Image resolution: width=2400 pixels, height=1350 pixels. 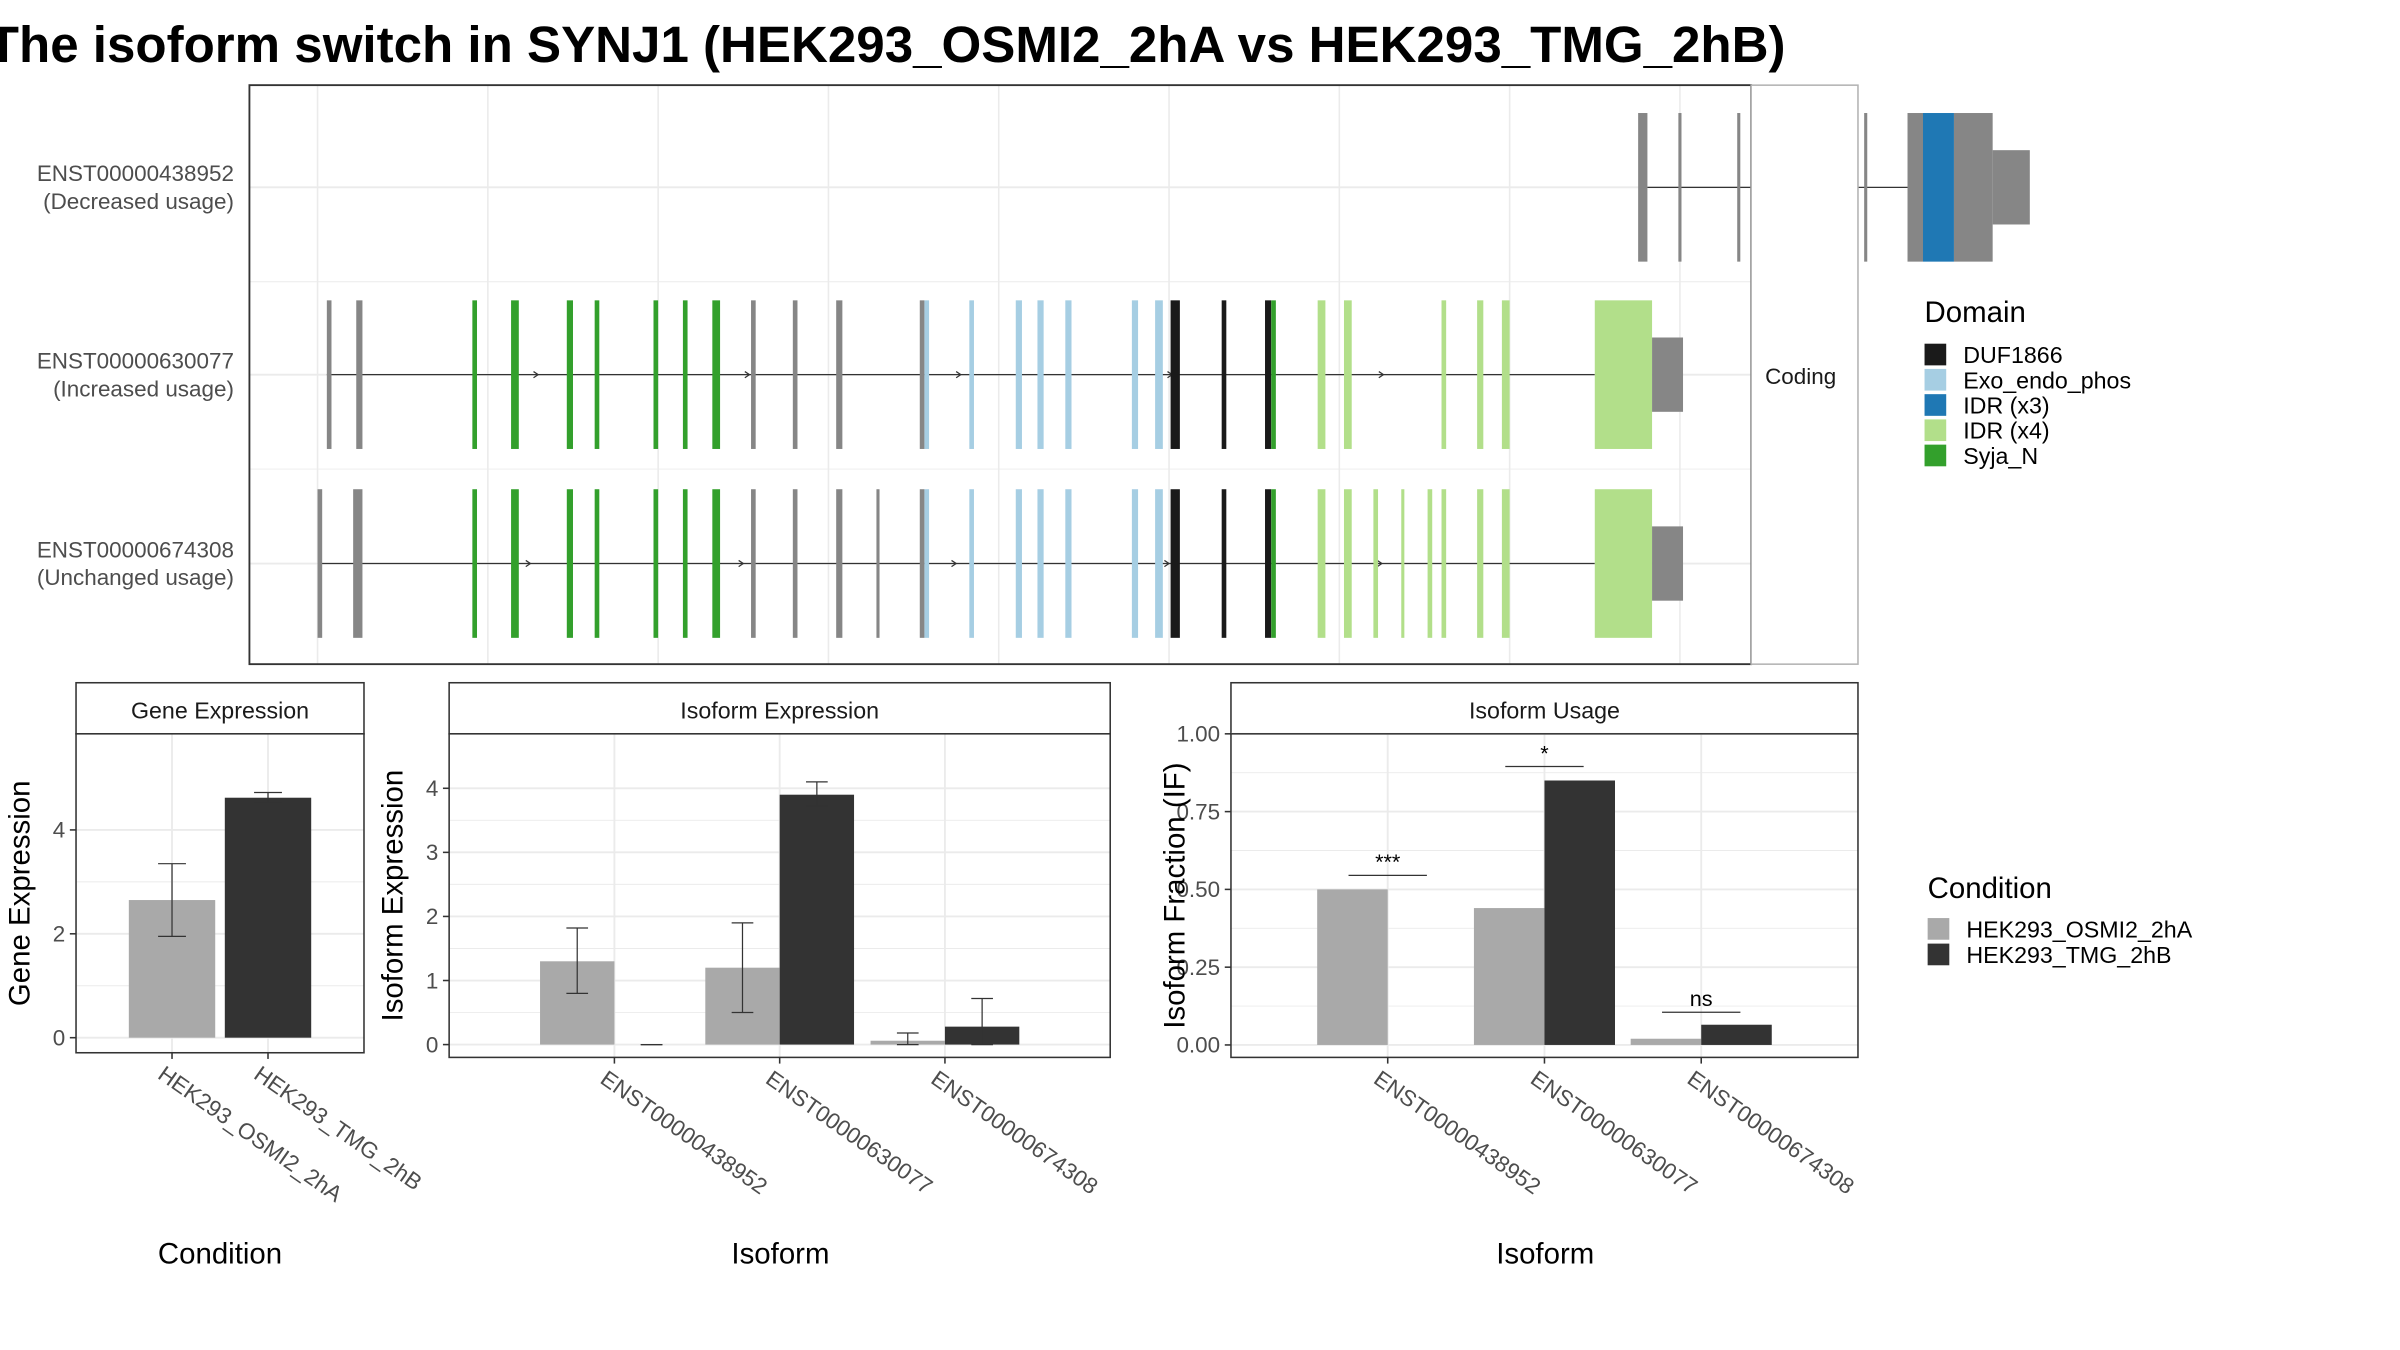 What do you see at coordinates (432, 1044) in the screenshot?
I see `y-tick-label: 0` at bounding box center [432, 1044].